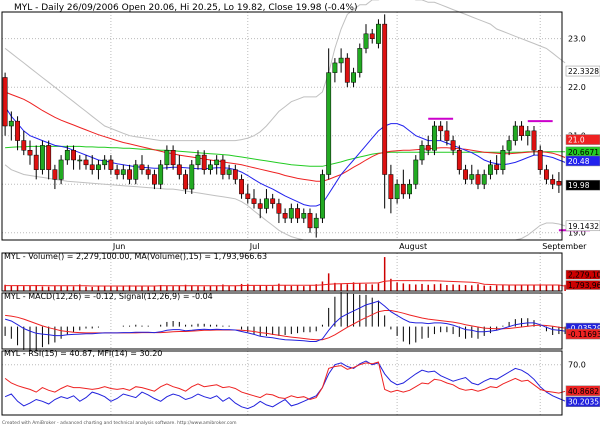  What do you see at coordinates (577, 39) in the screenshot?
I see `price-tick-label: 23.0` at bounding box center [577, 39].